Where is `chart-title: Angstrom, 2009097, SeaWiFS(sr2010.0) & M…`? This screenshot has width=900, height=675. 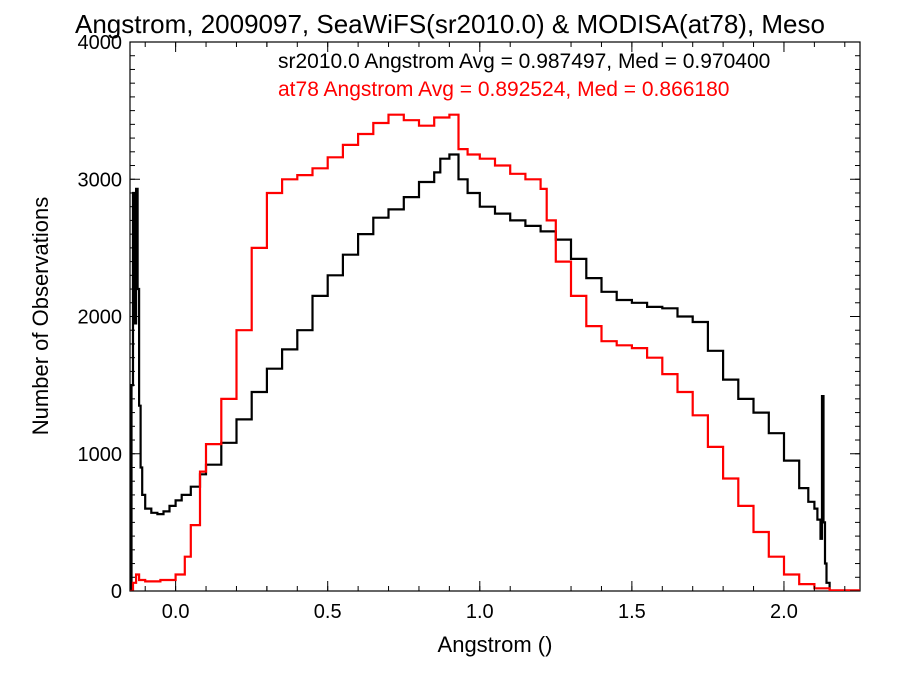 chart-title: Angstrom, 2009097, SeaWiFS(sr2010.0) & M… is located at coordinates (450, 24).